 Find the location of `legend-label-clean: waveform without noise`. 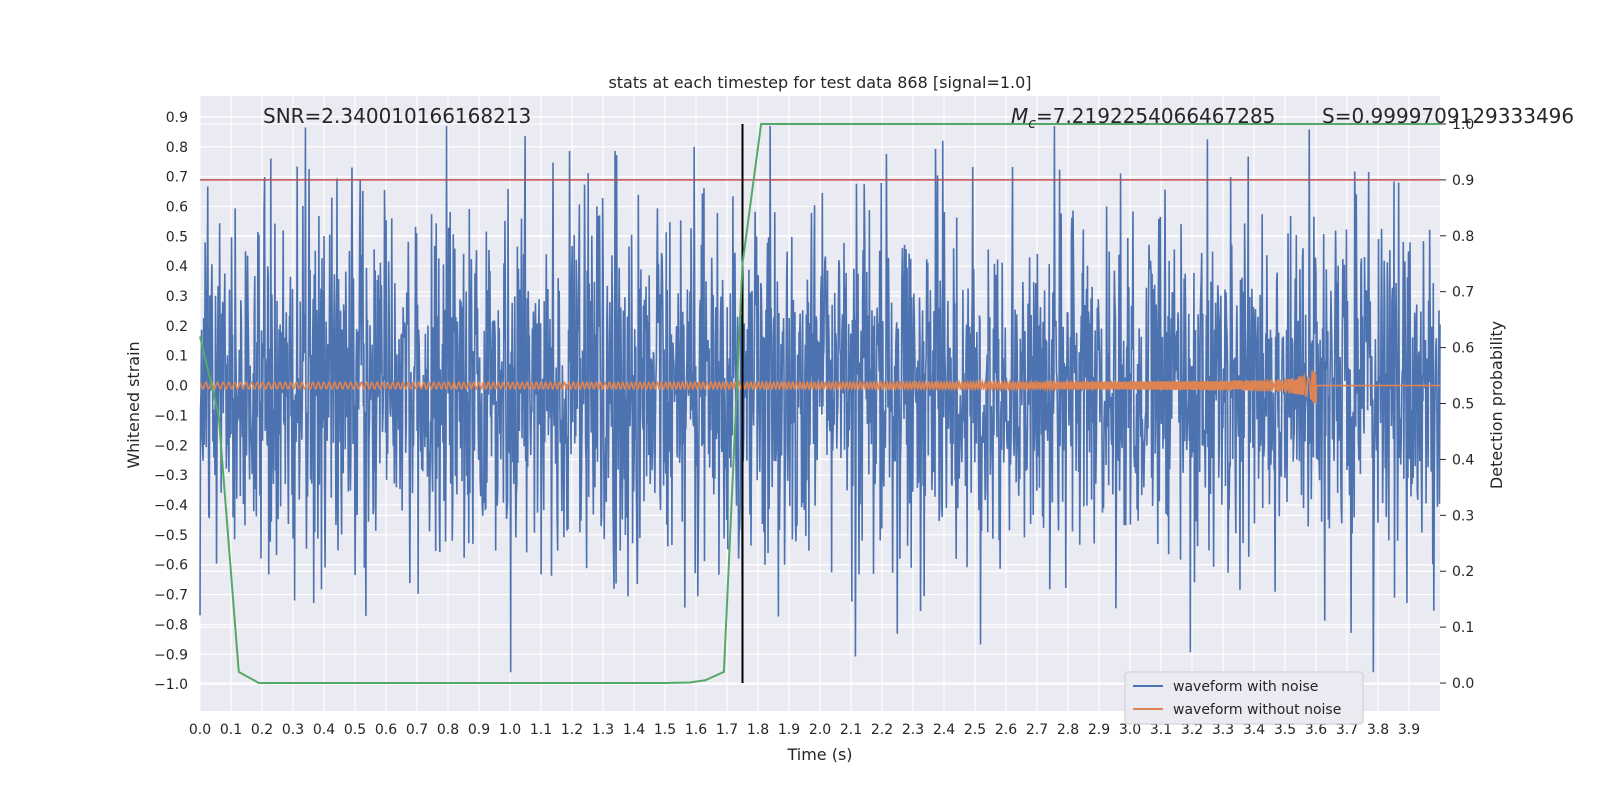

legend-label-clean: waveform without noise is located at coordinates (1257, 710).